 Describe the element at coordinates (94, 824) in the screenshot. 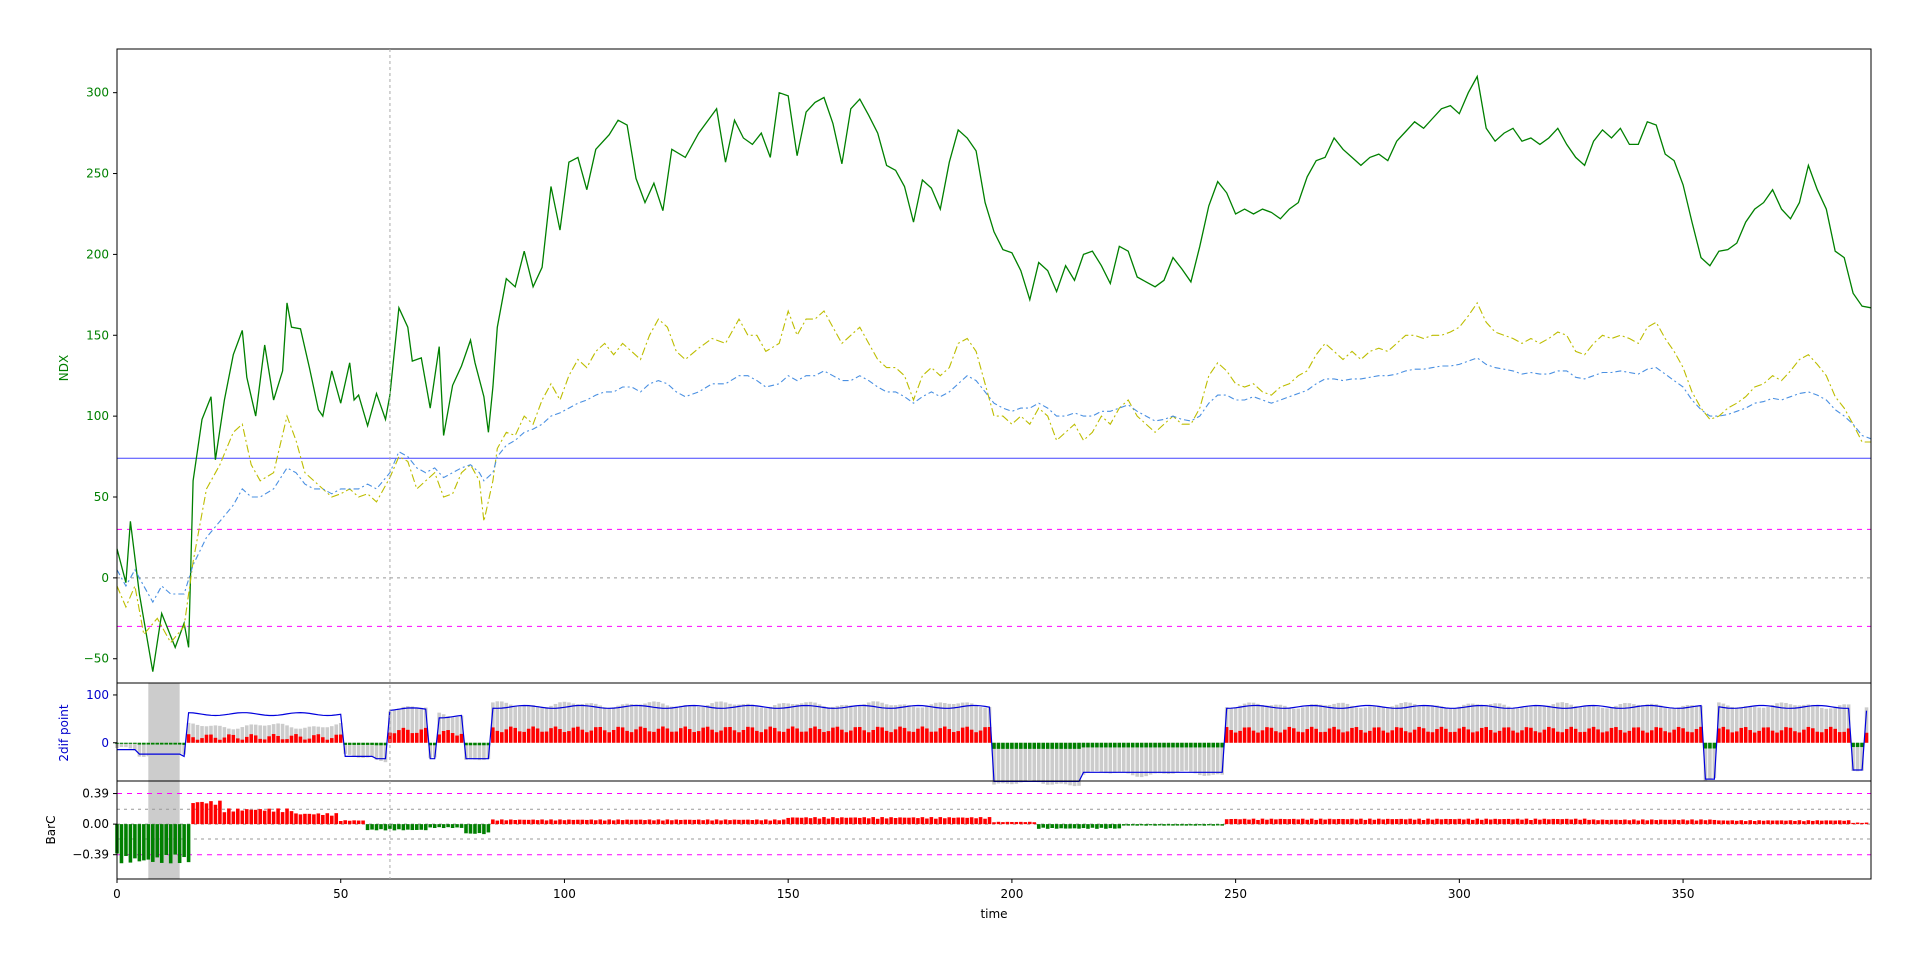

I see `barc-y-ticks: 0.39 0.00 −0.39` at that location.